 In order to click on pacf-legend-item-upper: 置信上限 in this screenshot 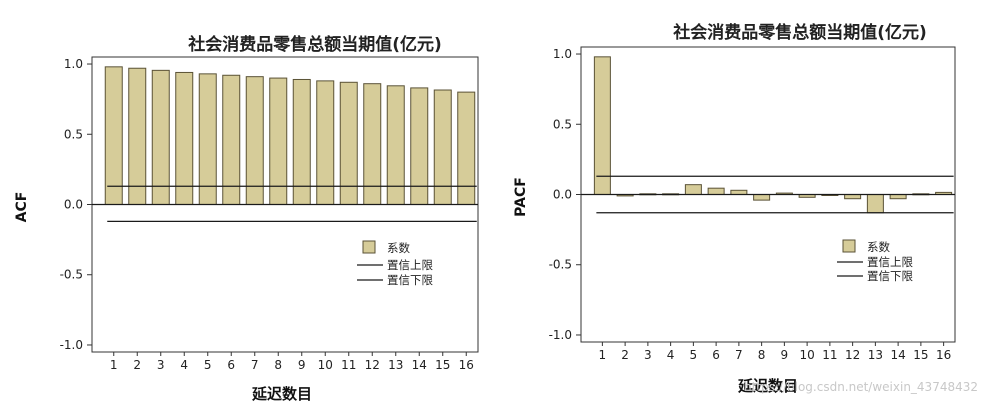, I will do `click(890, 262)`.